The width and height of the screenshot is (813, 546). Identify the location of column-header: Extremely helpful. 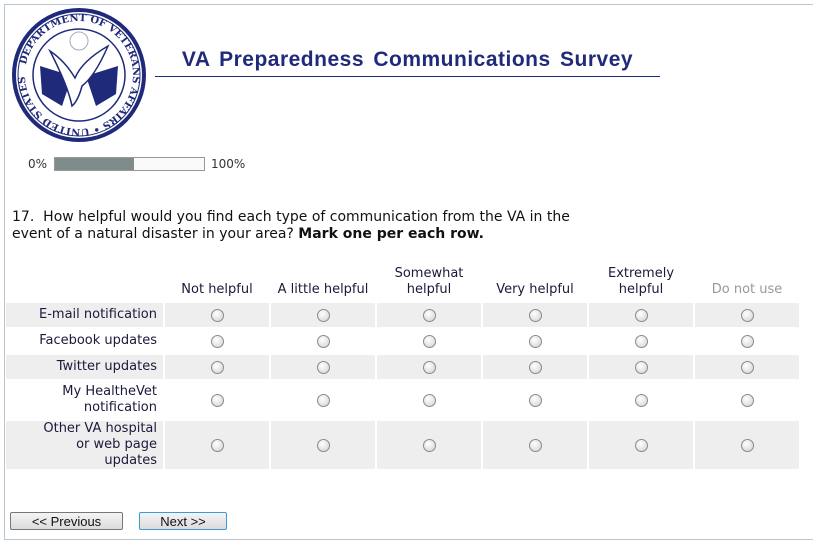
(641, 281).